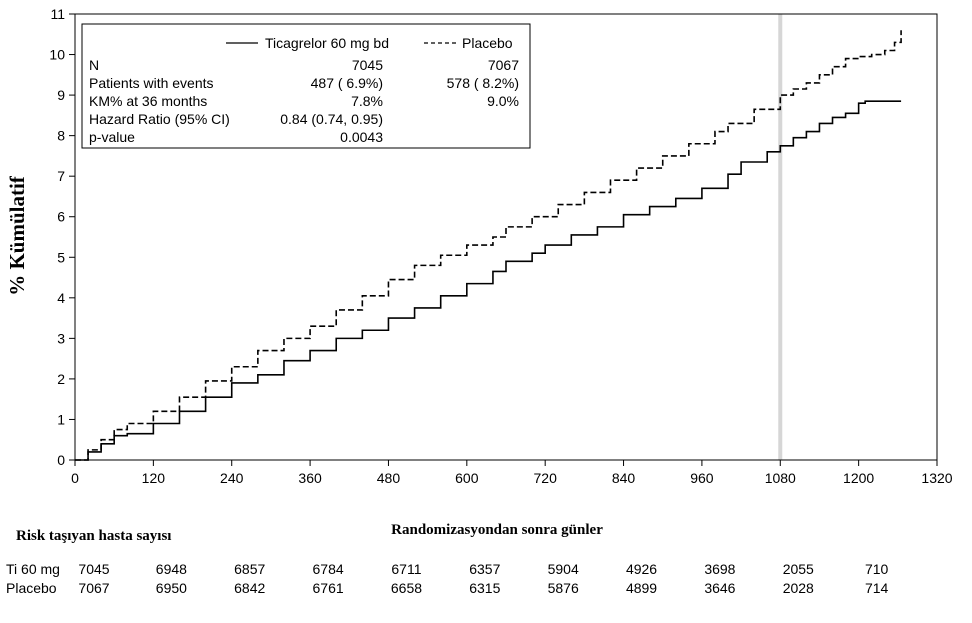 This screenshot has height=623, width=972. What do you see at coordinates (61, 419) in the screenshot?
I see `y-tick-label: 1` at bounding box center [61, 419].